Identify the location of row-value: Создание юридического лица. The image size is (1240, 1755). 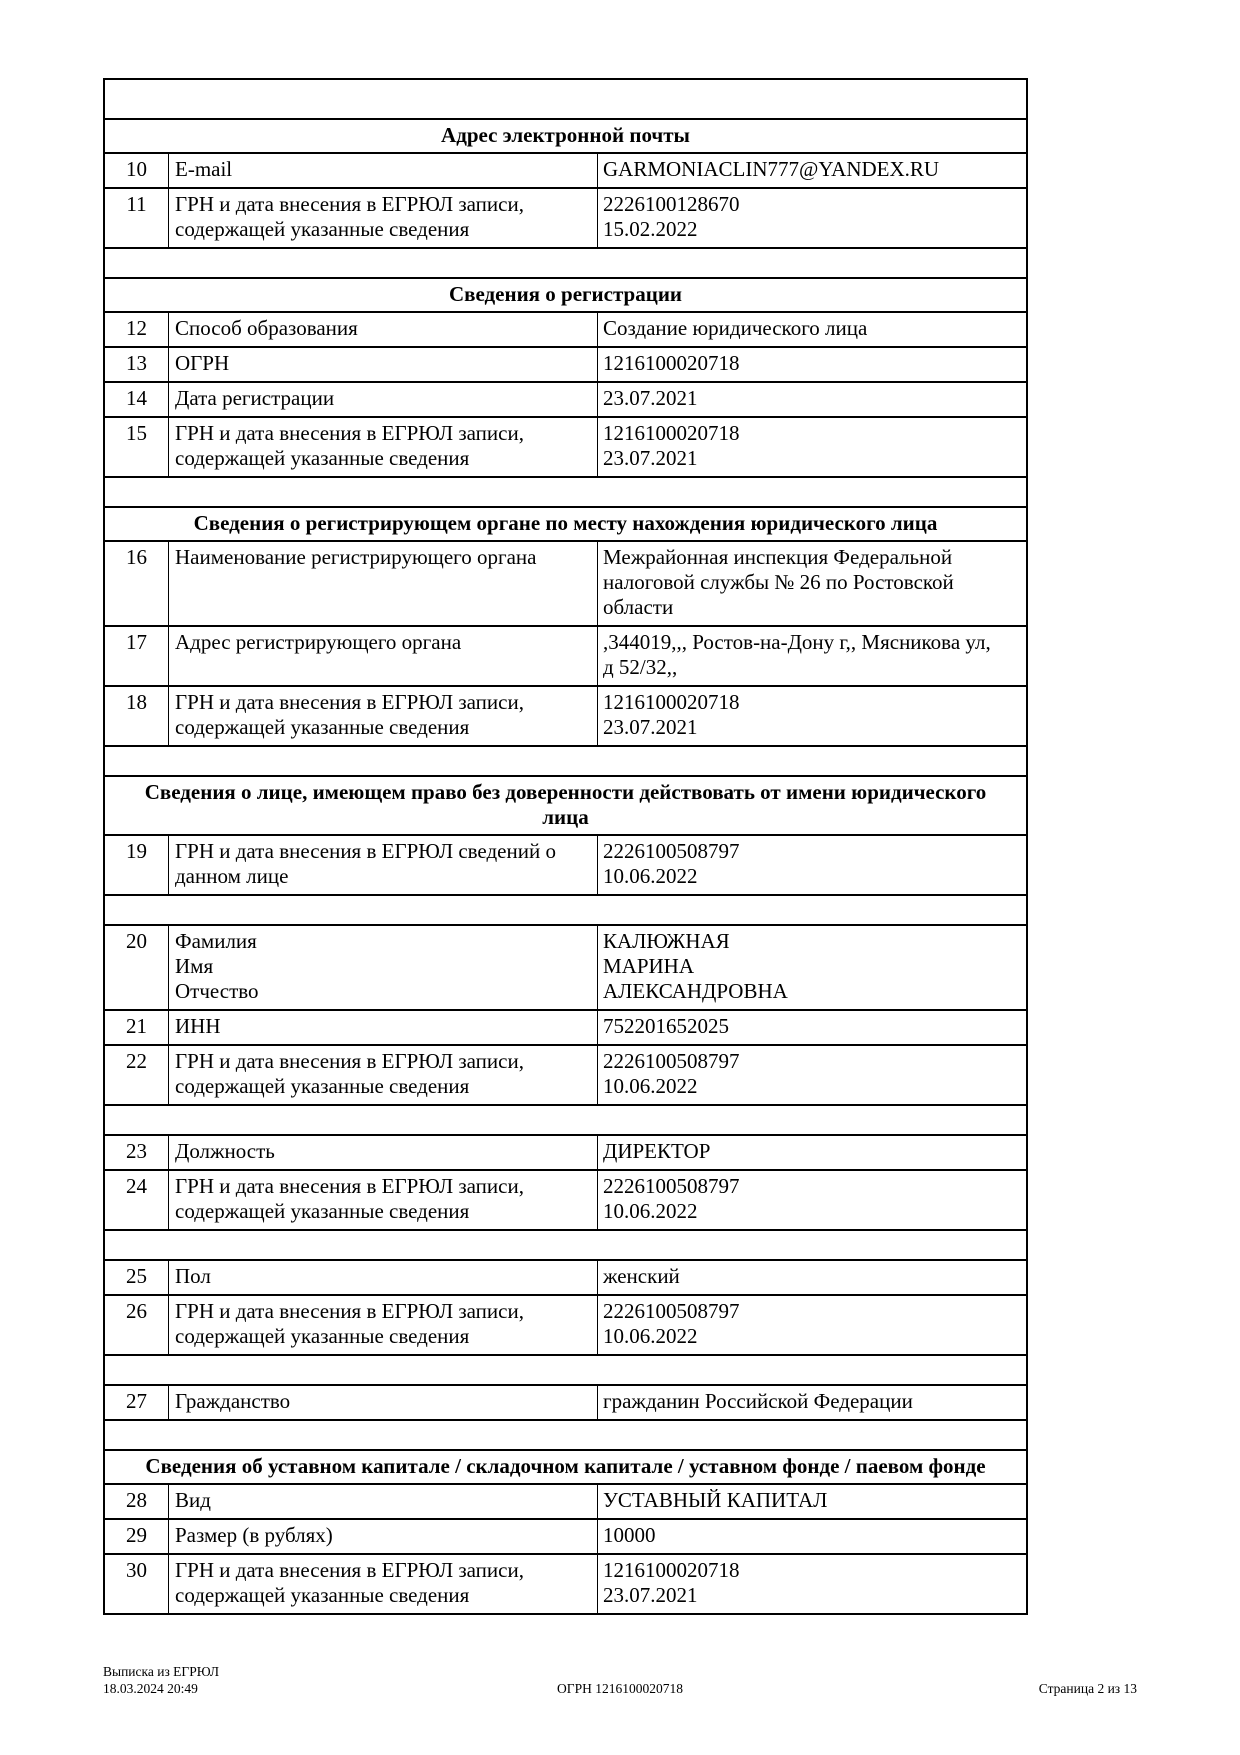
(812, 329).